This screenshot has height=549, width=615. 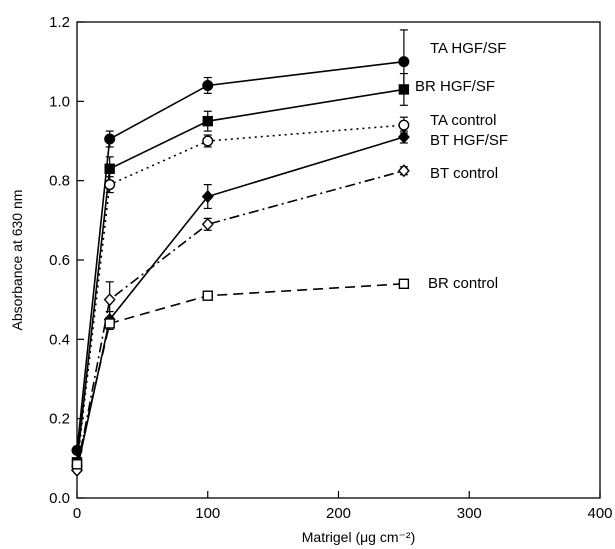 What do you see at coordinates (59, 181) in the screenshot?
I see `y-tick-label: 0.8` at bounding box center [59, 181].